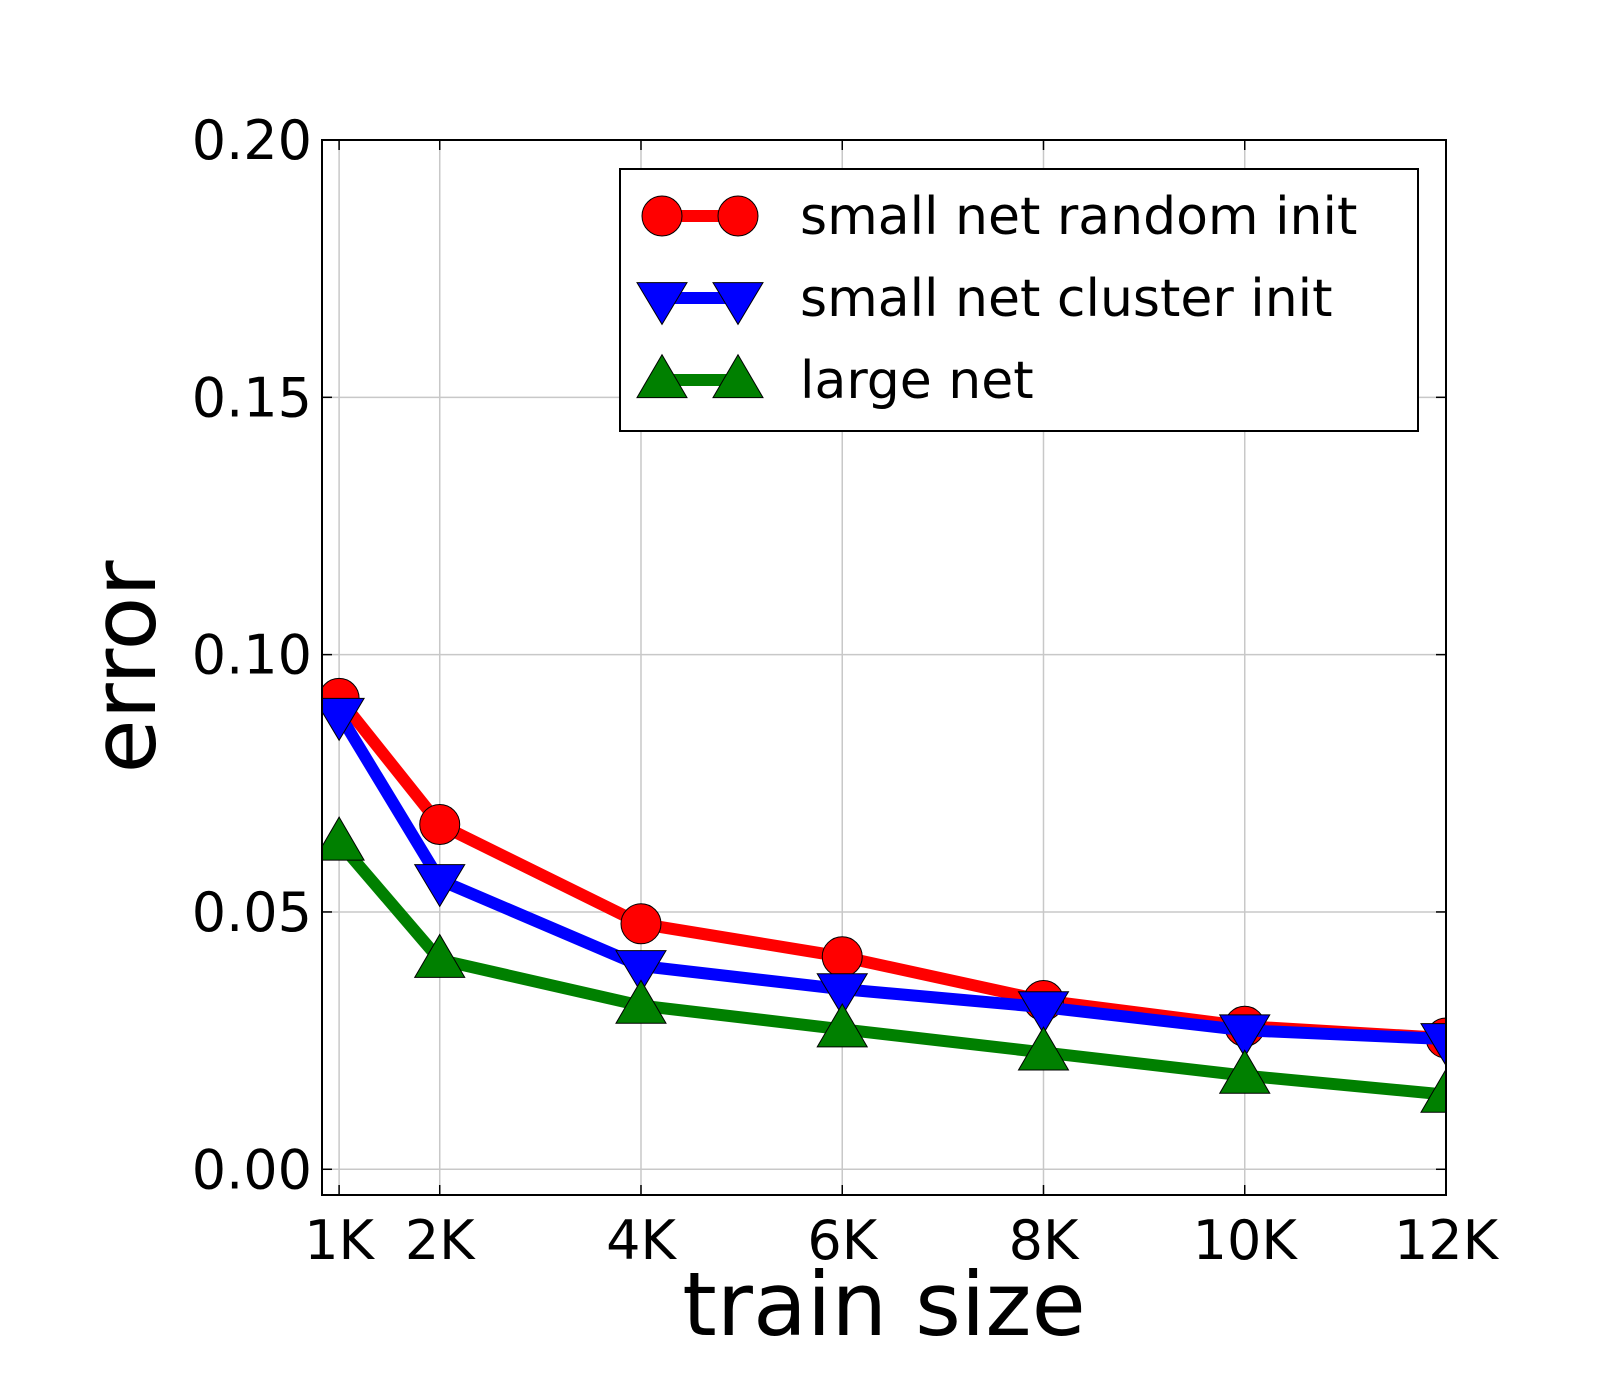 This screenshot has width=1600, height=1400. I want to click on y-tick-label: 0.05, so click(252, 912).